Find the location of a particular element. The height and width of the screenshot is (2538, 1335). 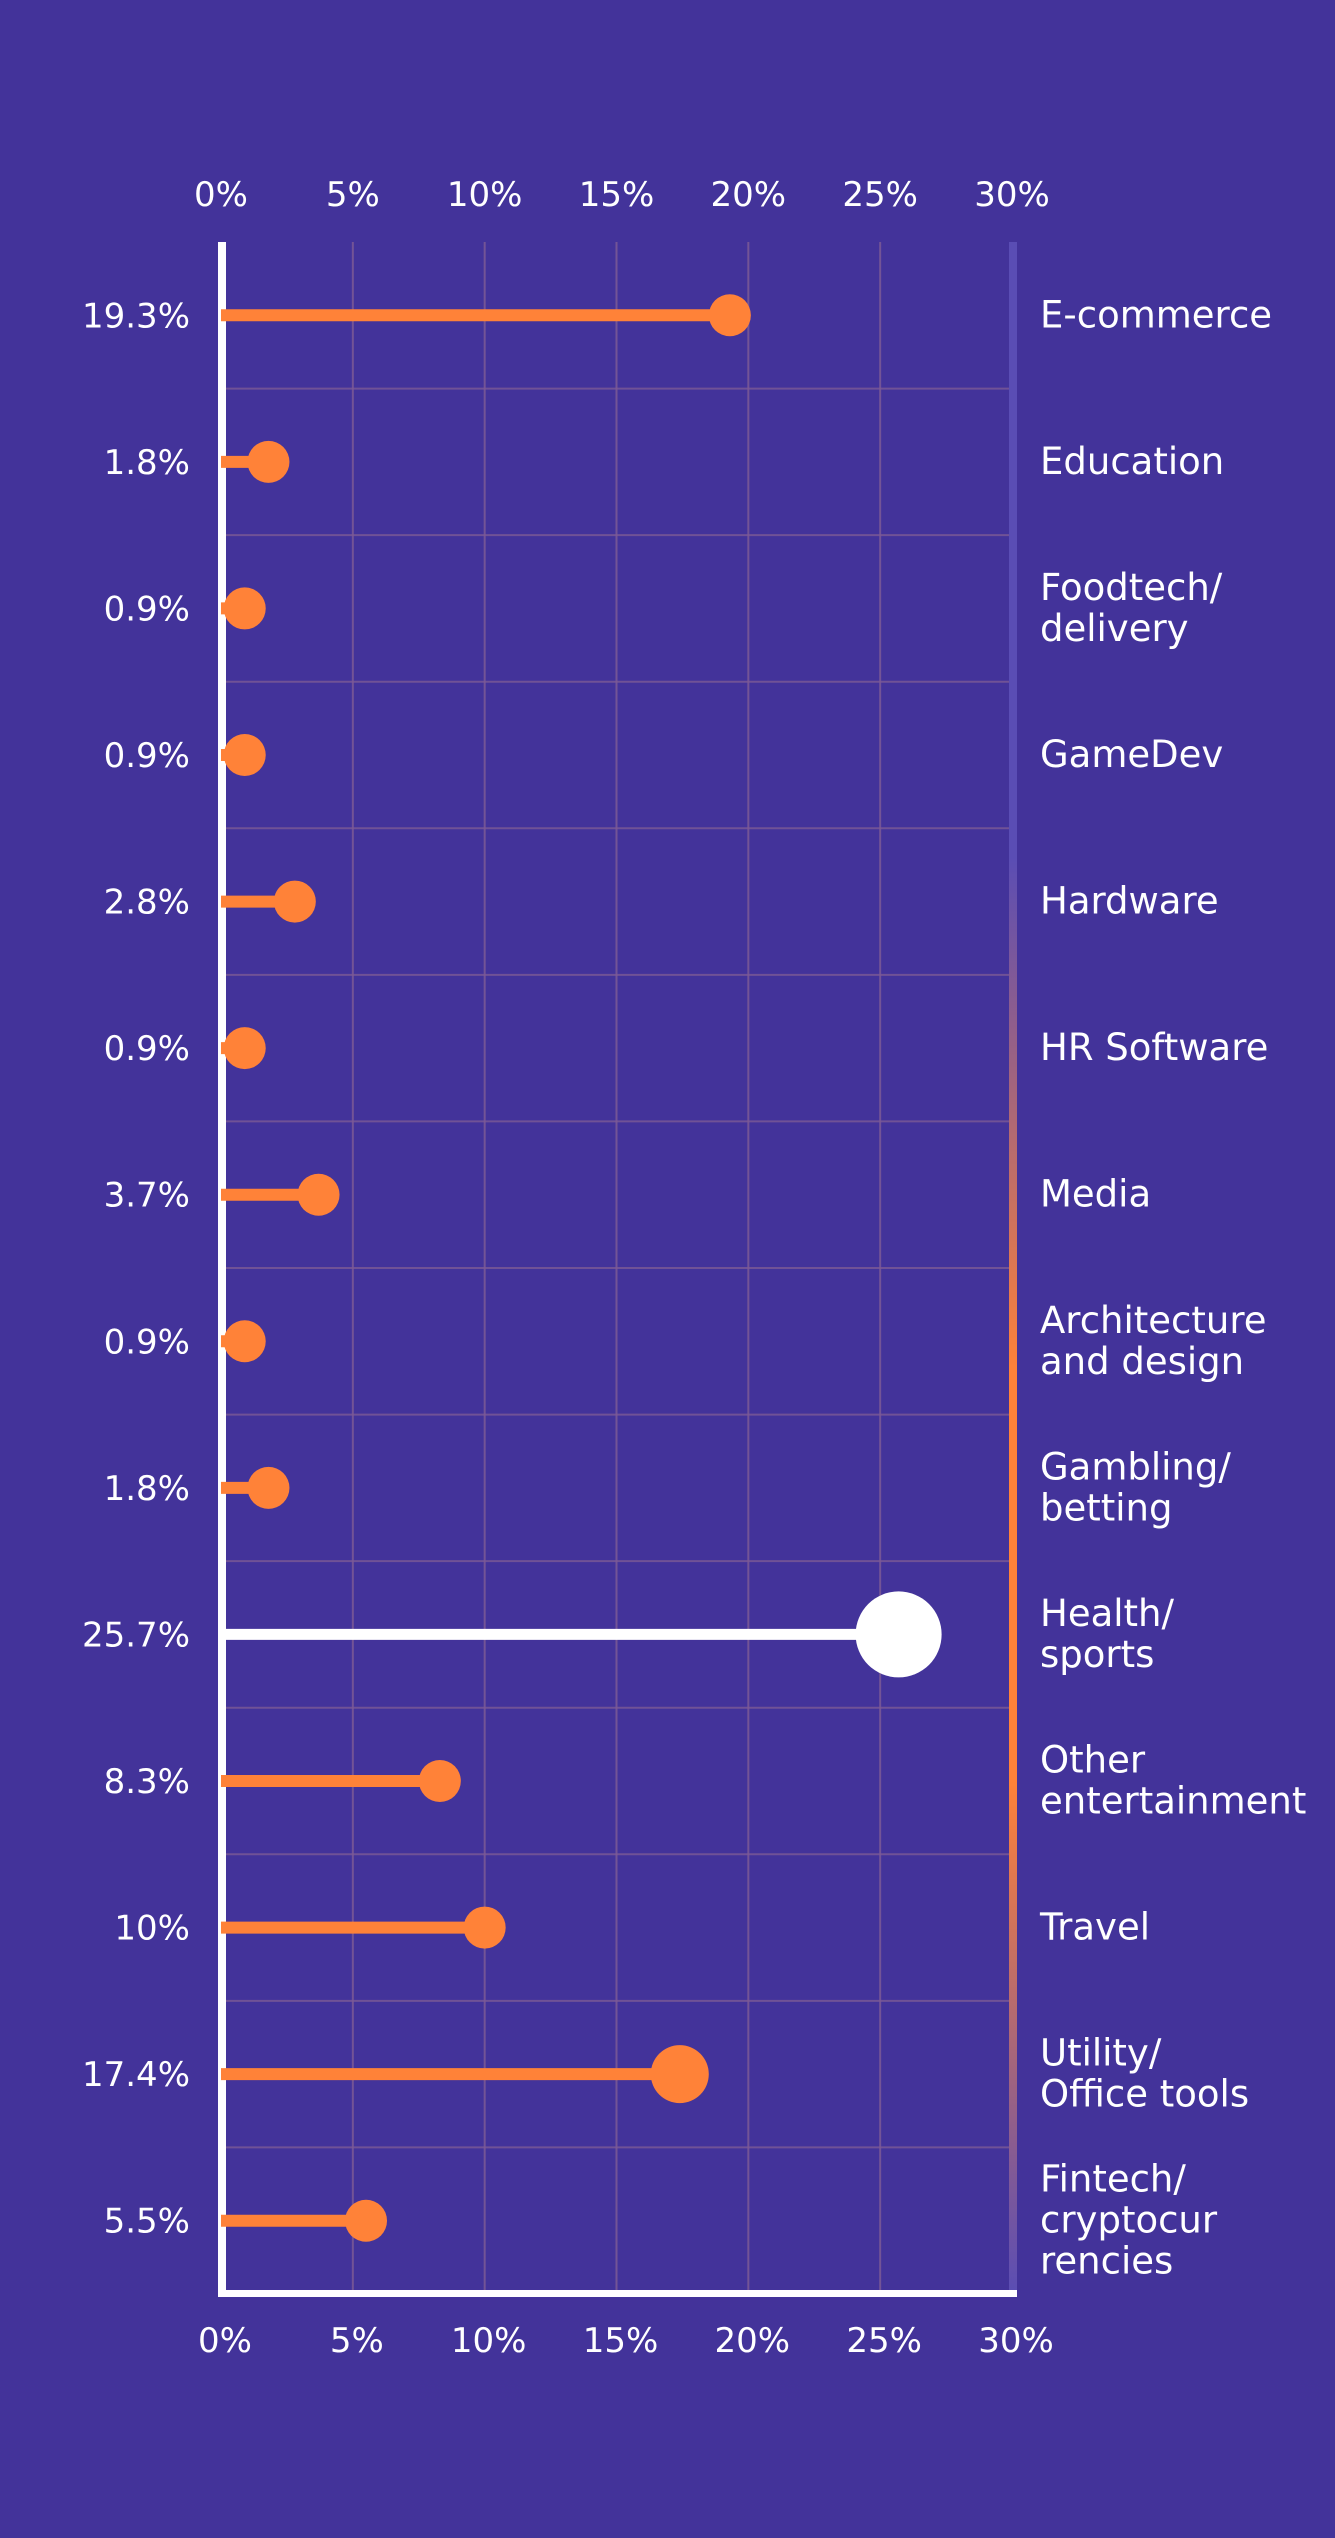

value-label: 17.4% is located at coordinates (136, 2075).